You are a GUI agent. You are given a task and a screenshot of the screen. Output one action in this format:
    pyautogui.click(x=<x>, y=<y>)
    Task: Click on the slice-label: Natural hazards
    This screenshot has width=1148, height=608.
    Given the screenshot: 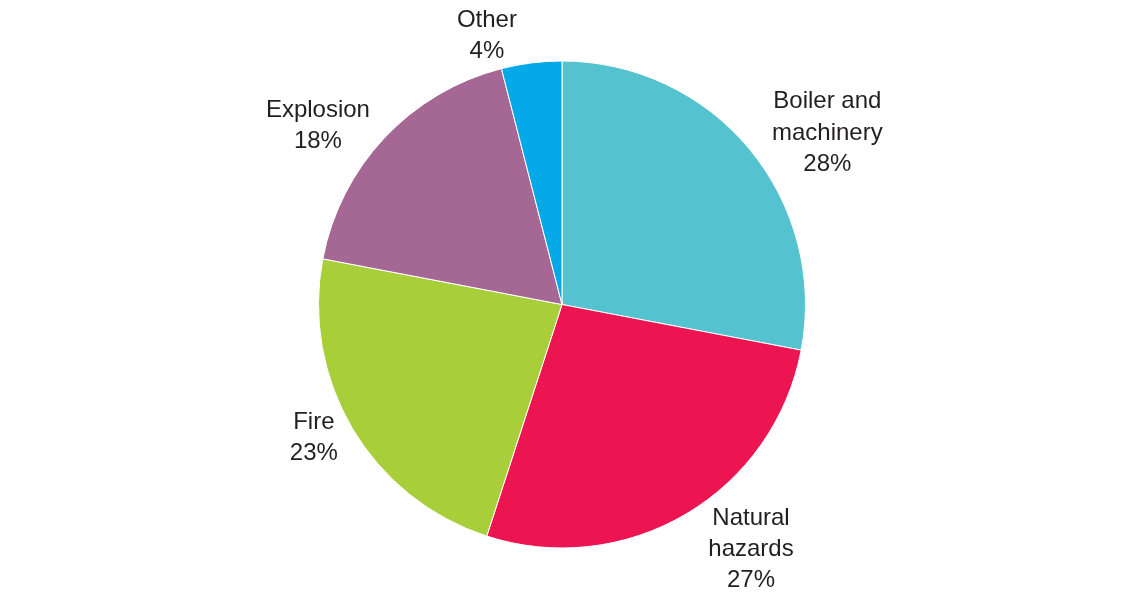 What is the action you would take?
    pyautogui.click(x=751, y=531)
    